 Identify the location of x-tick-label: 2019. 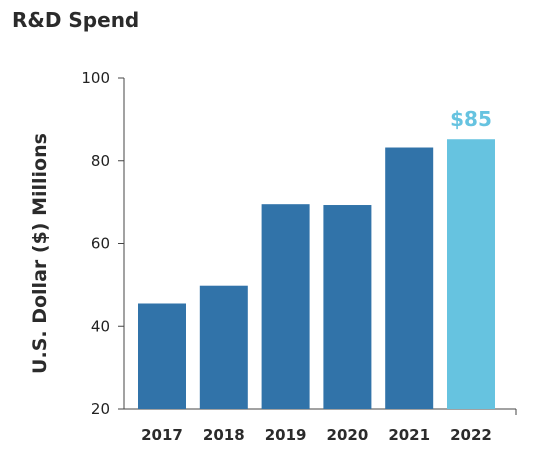
(286, 435).